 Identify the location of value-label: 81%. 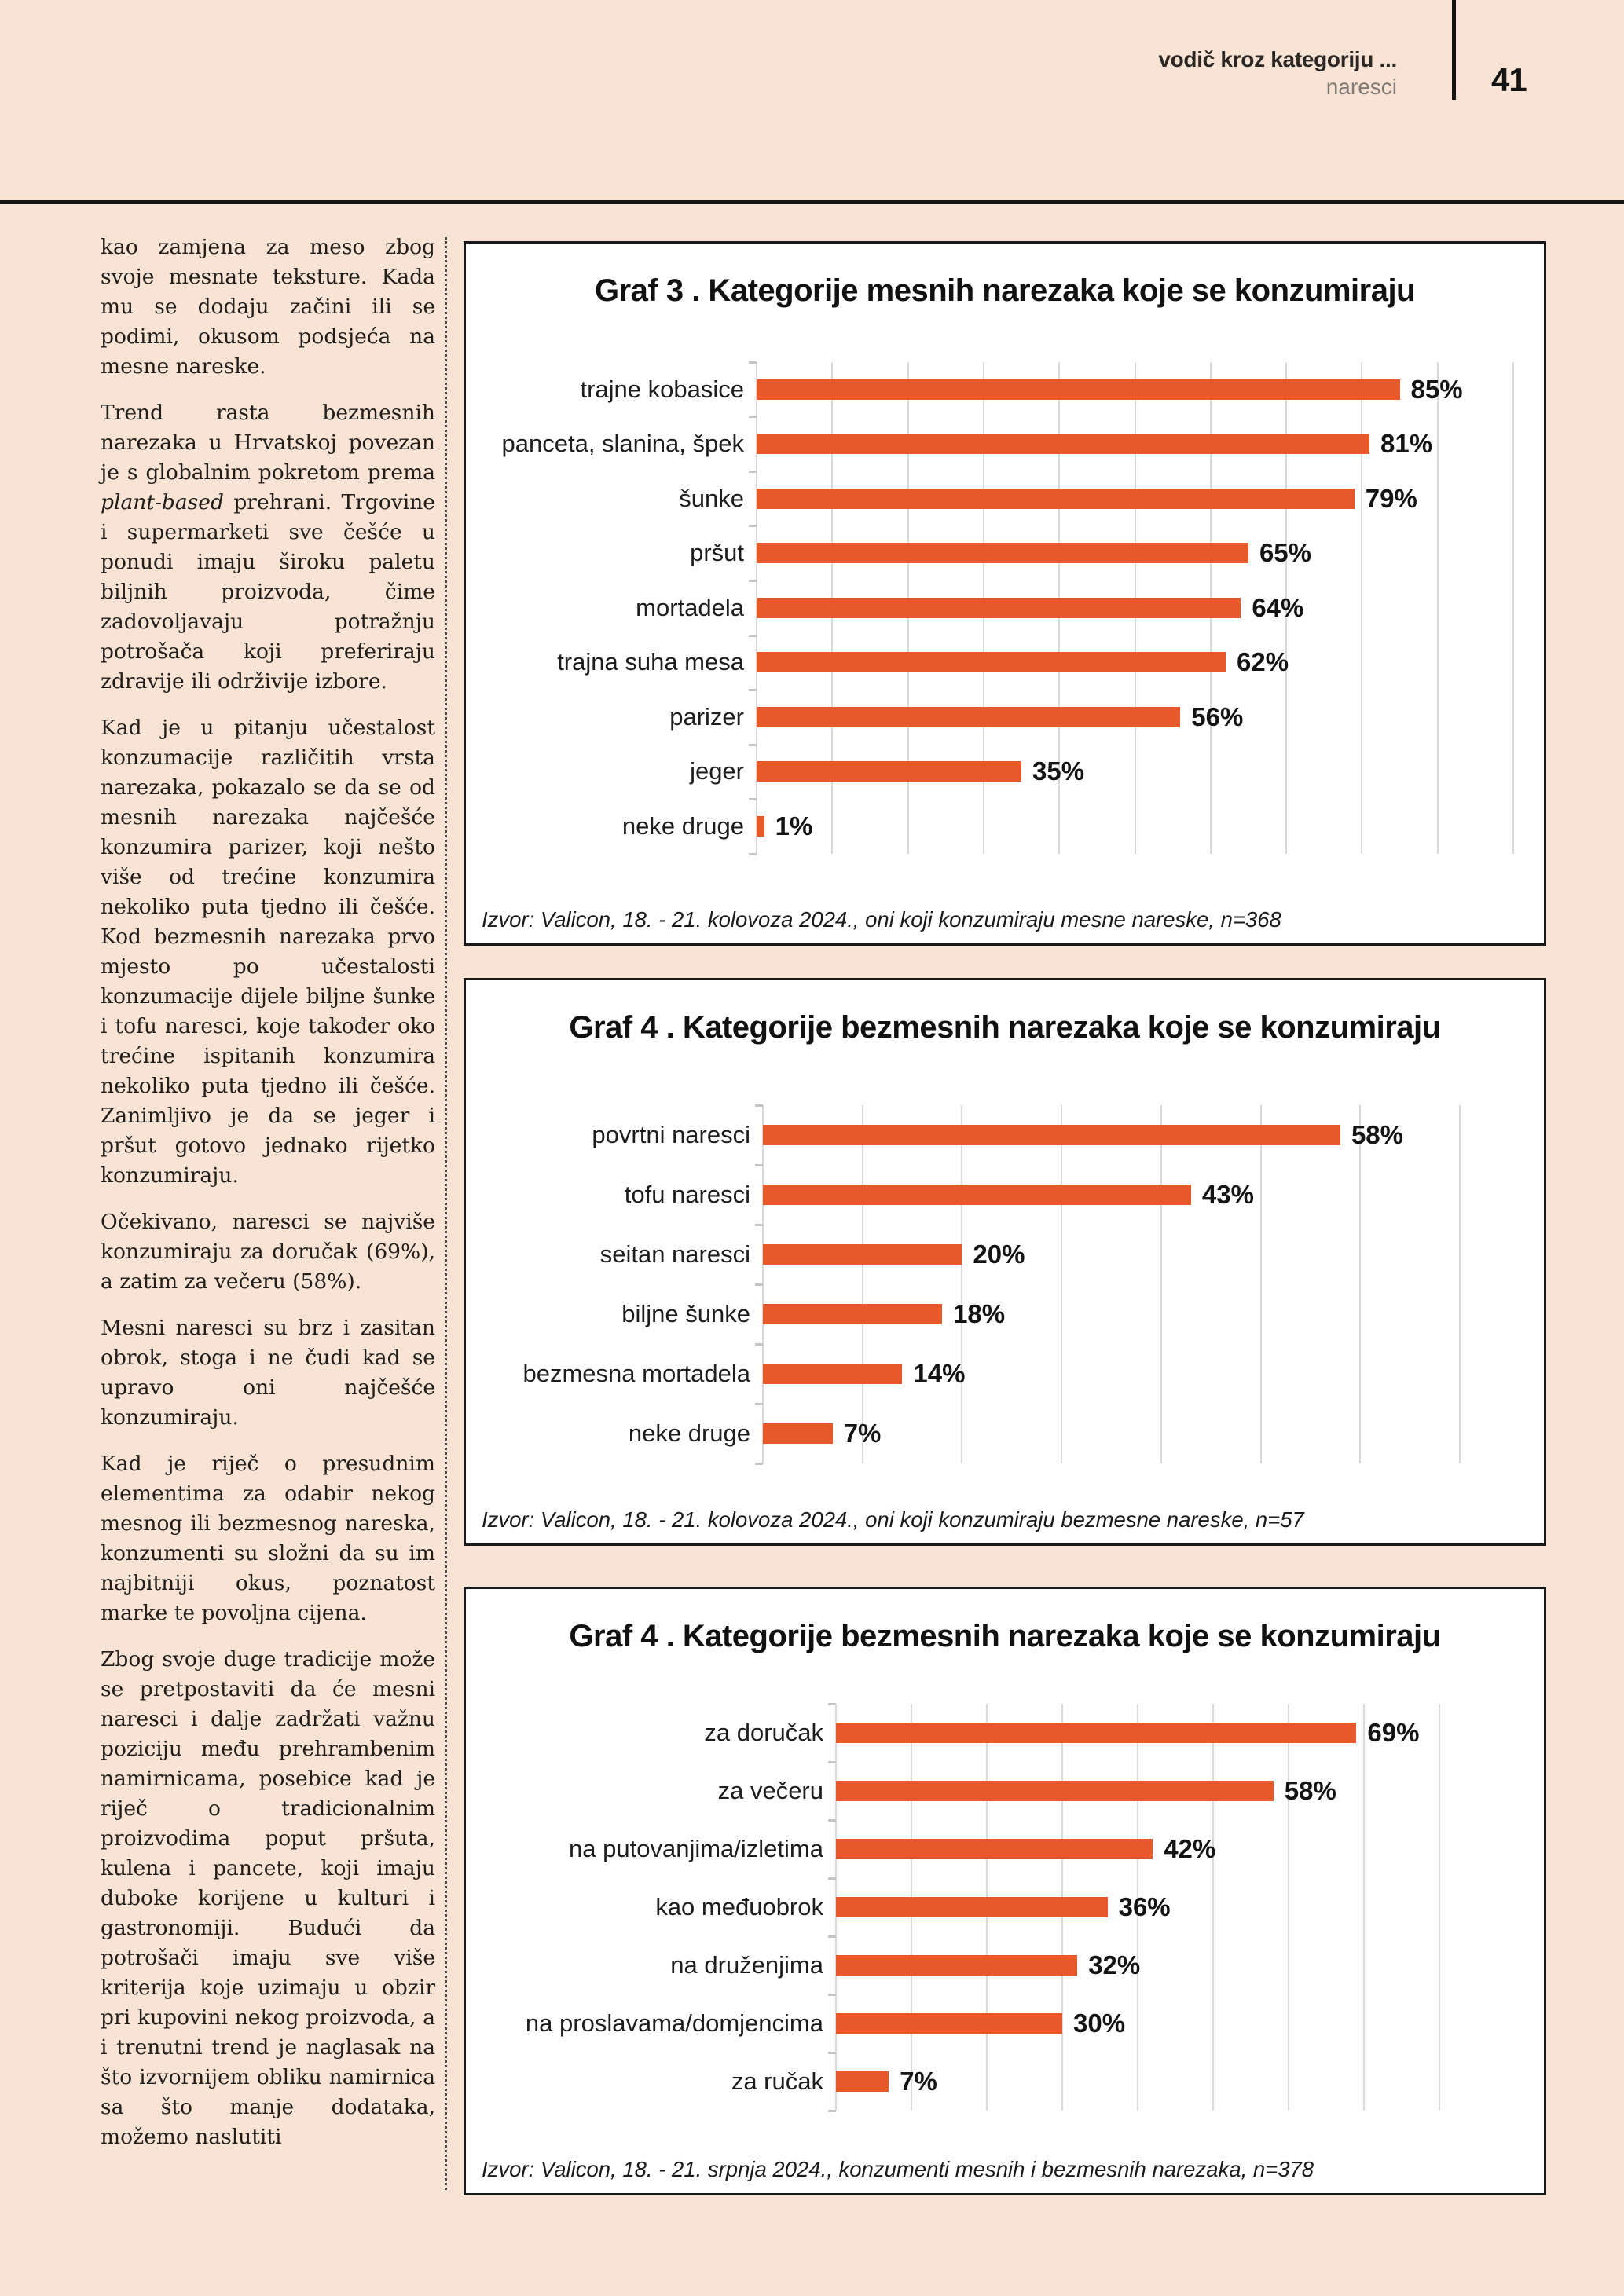
(1406, 444).